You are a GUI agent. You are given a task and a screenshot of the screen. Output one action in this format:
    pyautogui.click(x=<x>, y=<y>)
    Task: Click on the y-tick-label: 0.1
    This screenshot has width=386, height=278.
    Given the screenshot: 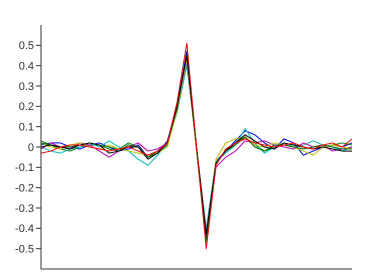 What is the action you would take?
    pyautogui.click(x=26, y=128)
    